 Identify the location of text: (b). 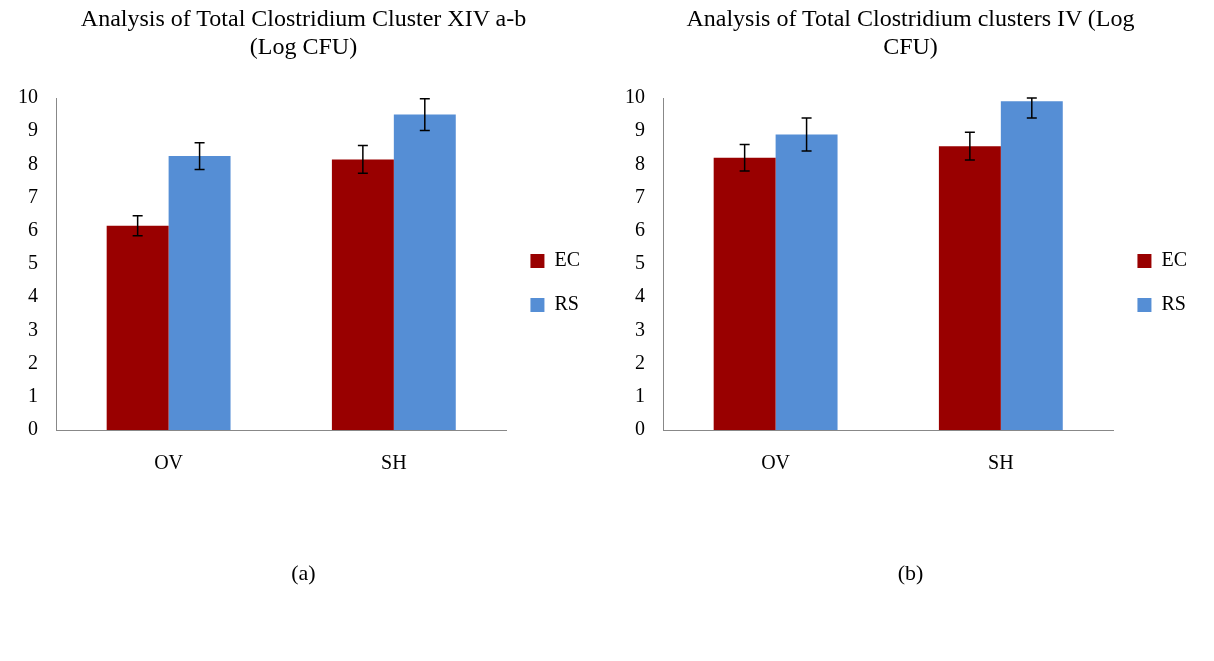
(910, 573).